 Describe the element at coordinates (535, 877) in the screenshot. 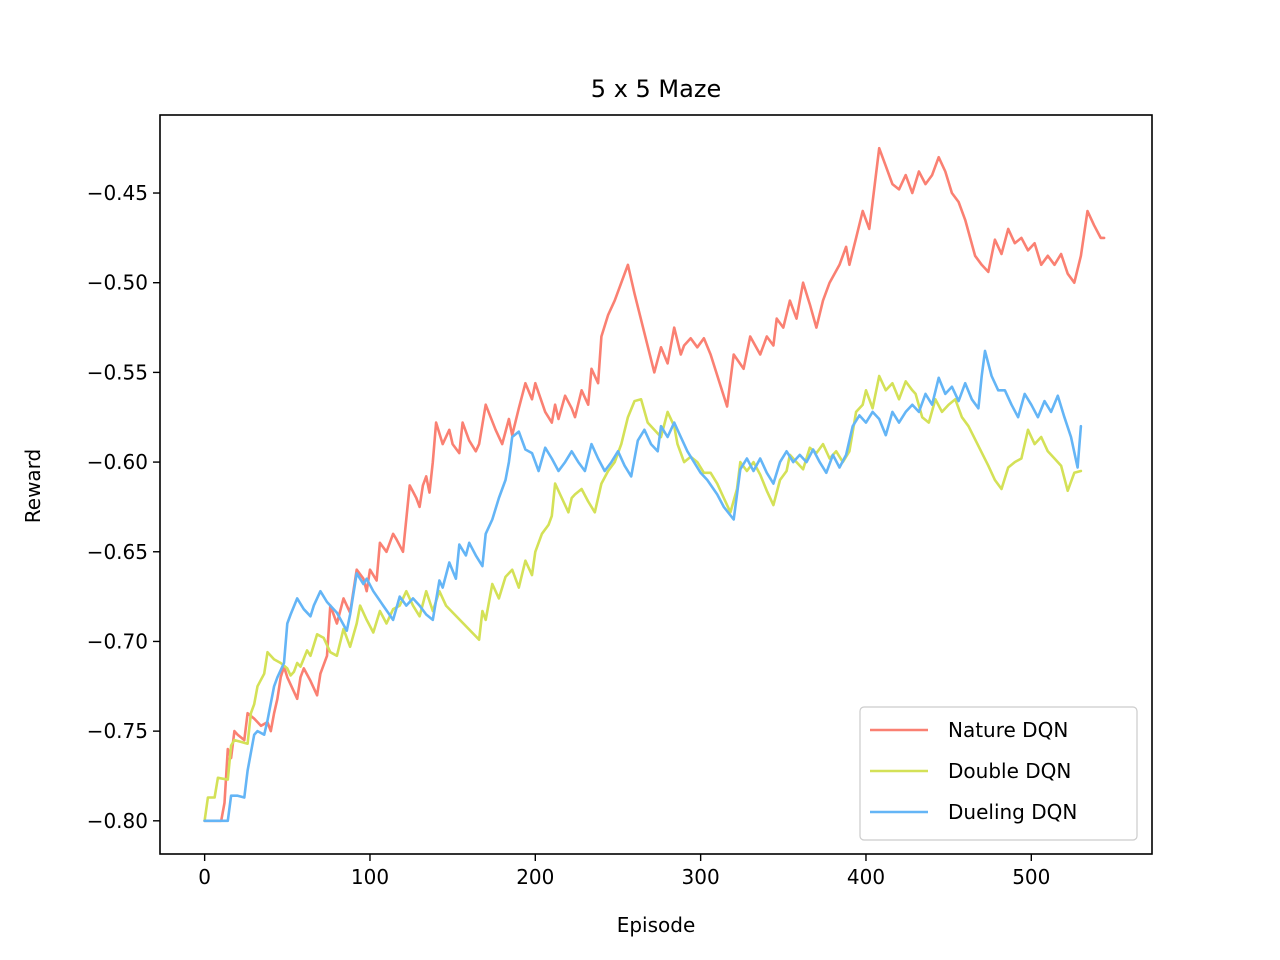

I see `x-tick-label: 200` at that location.